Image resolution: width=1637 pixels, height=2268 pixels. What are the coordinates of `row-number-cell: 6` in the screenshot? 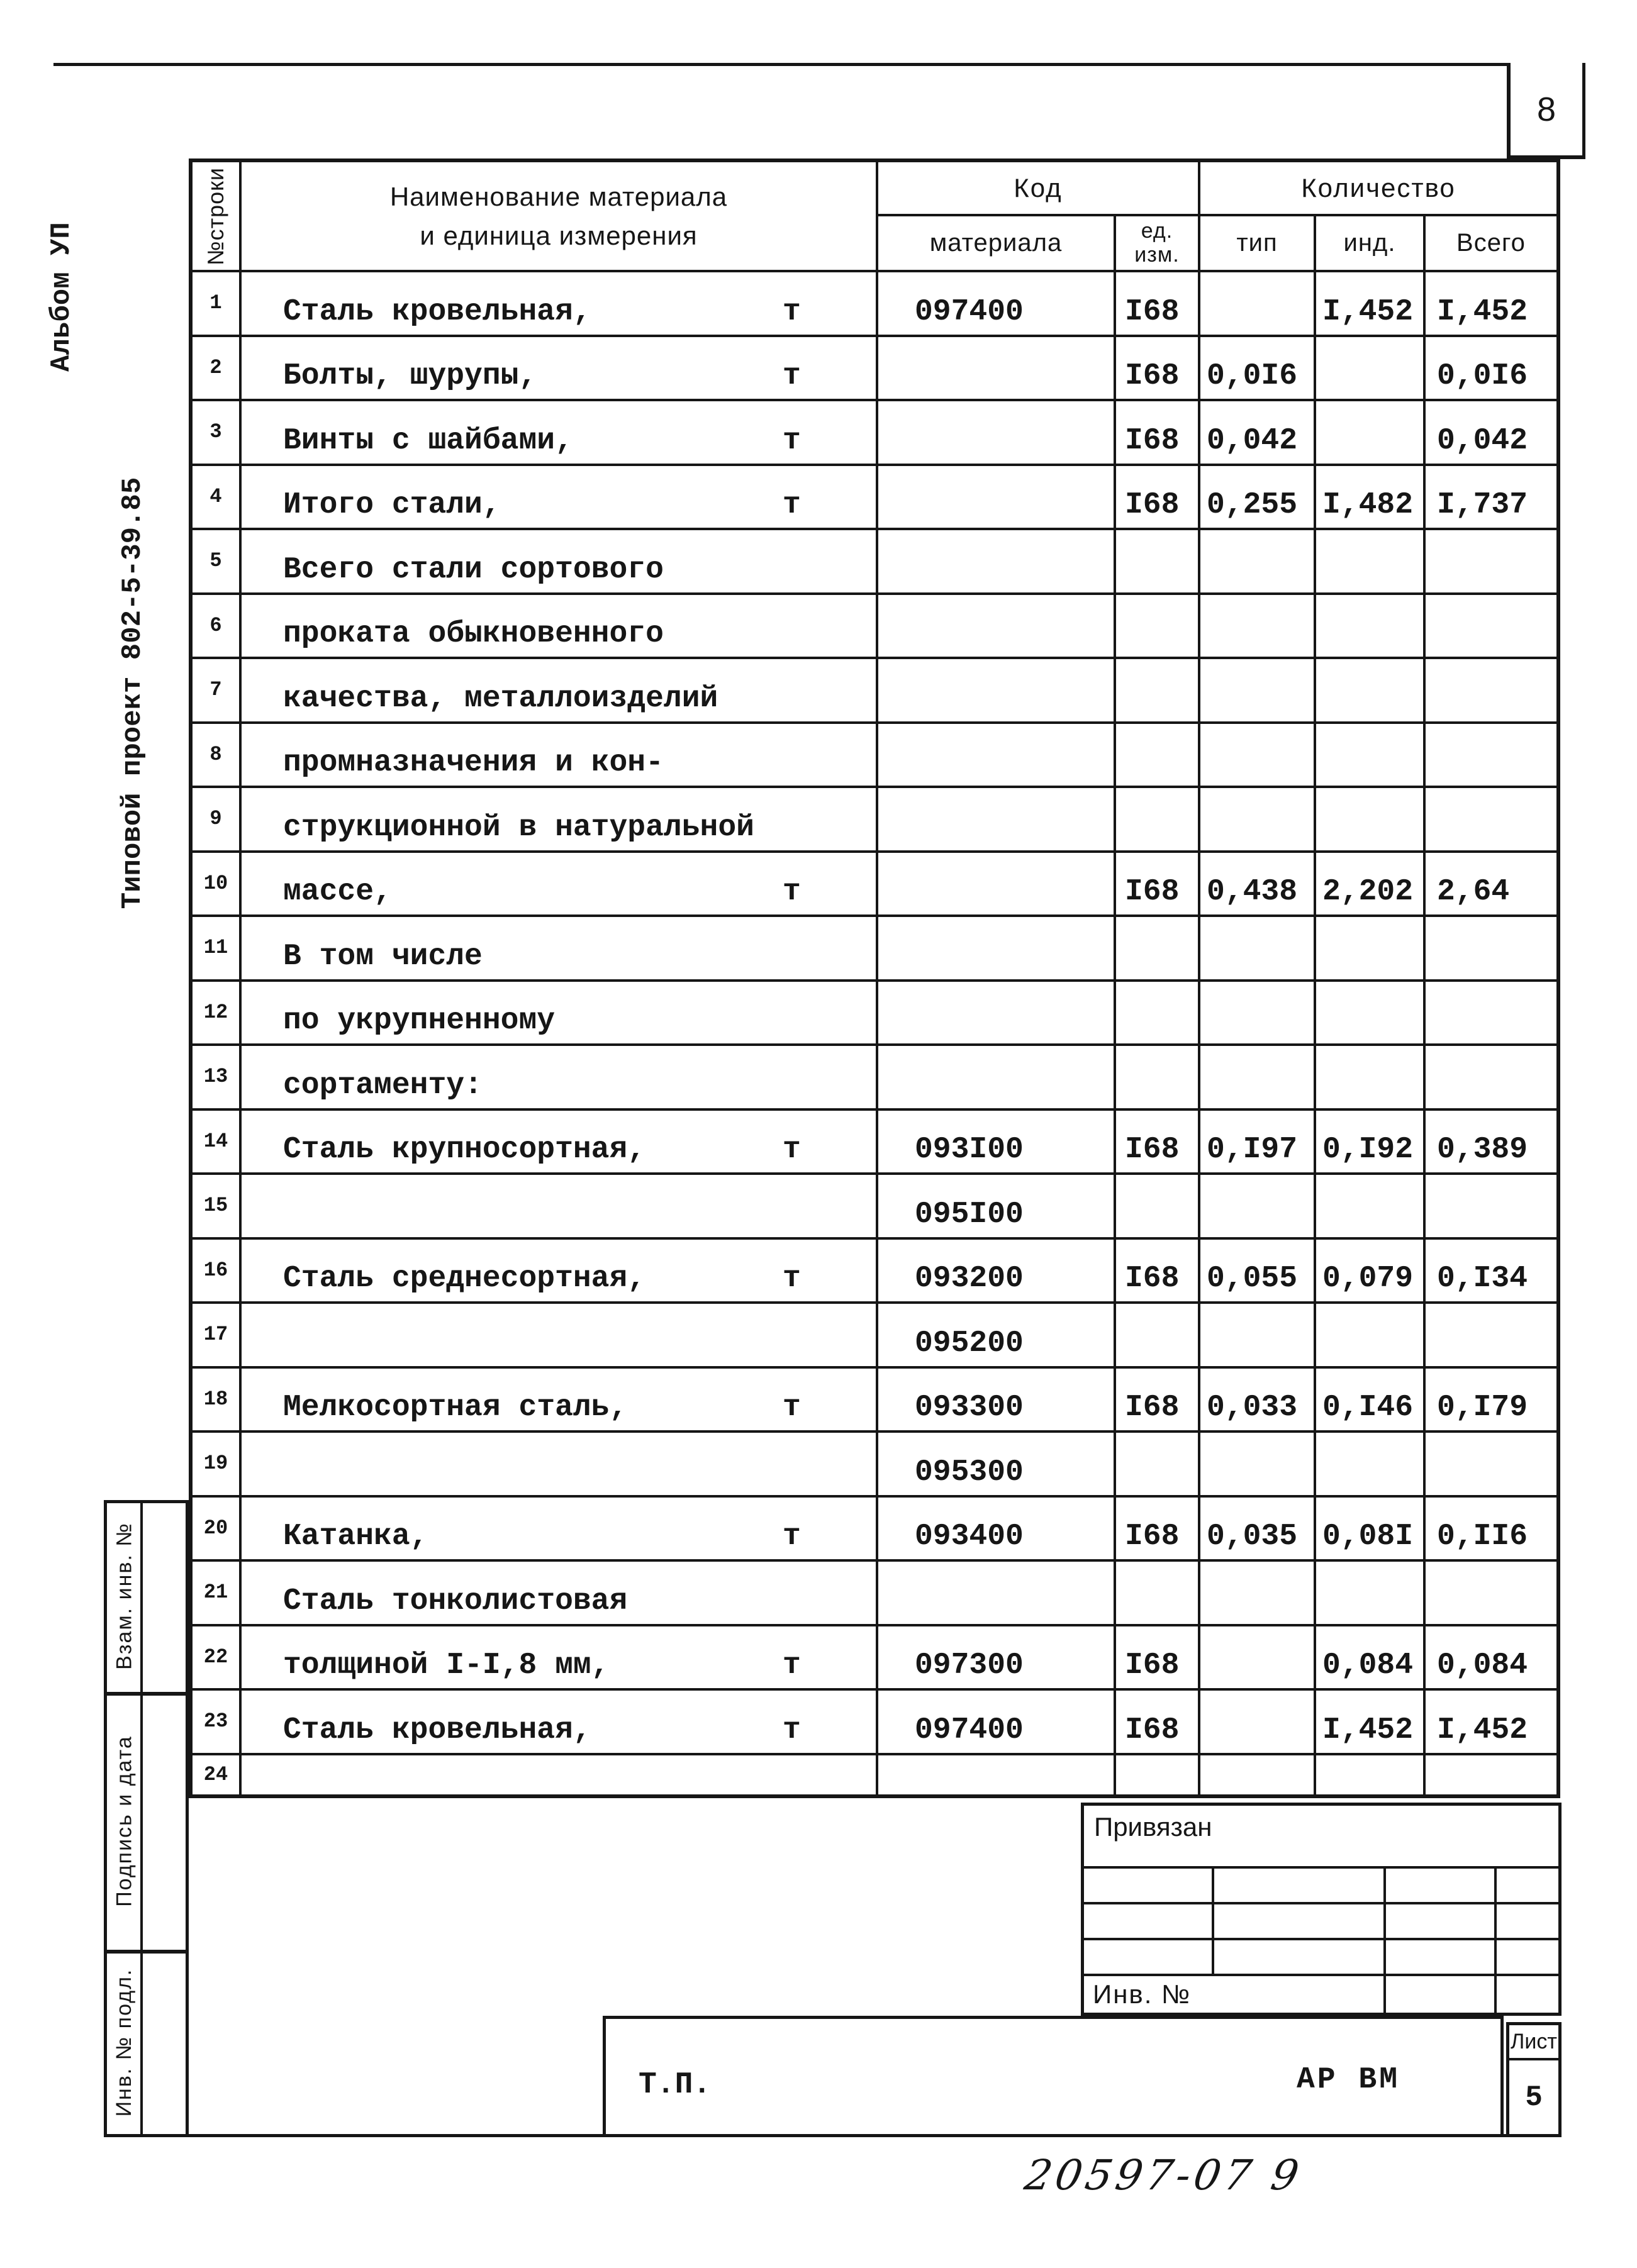 It's located at (217, 625).